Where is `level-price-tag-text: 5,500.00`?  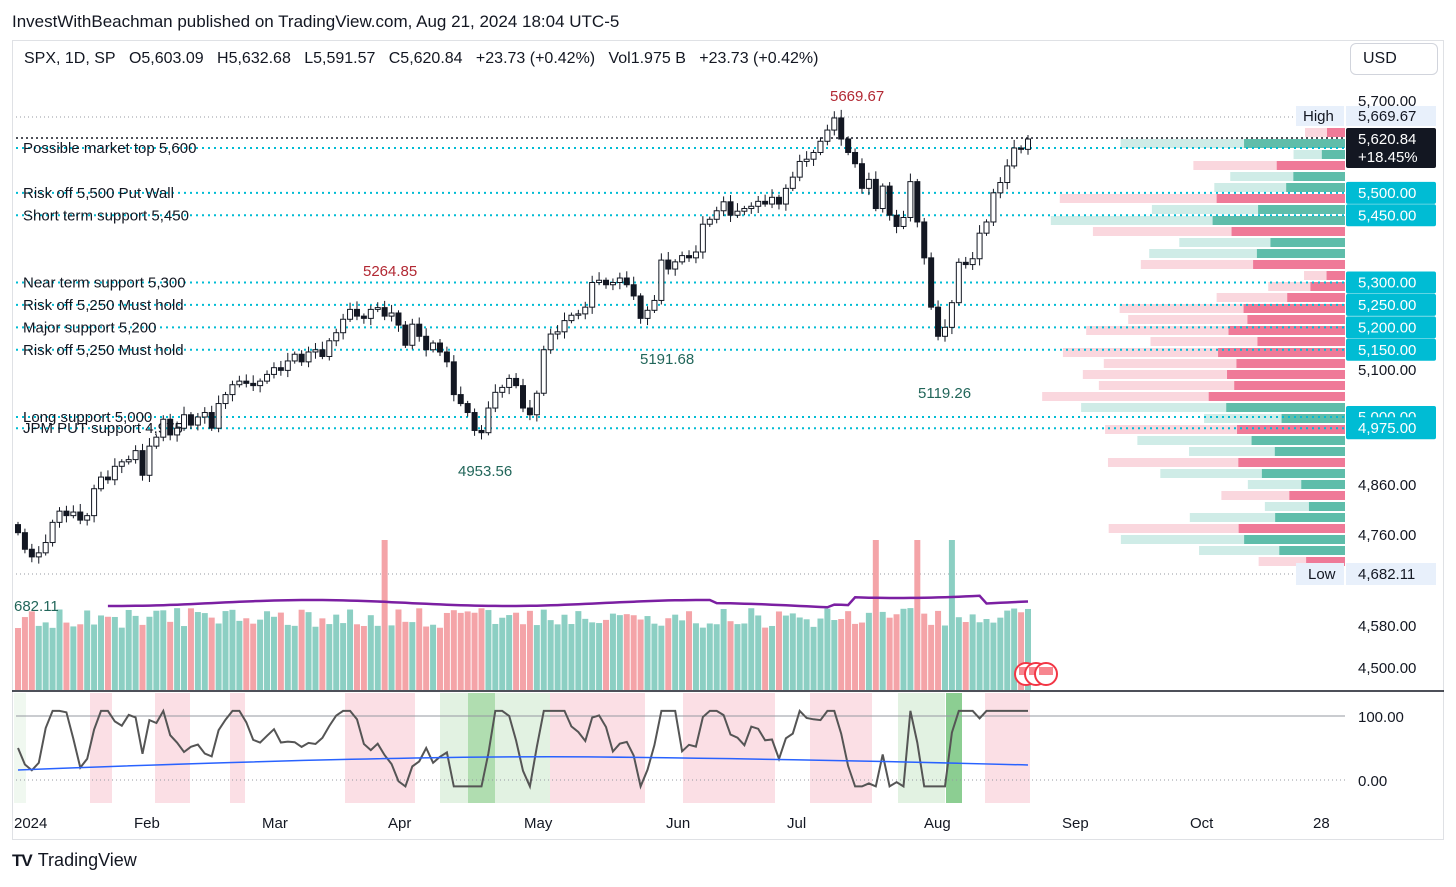
level-price-tag-text: 5,500.00 is located at coordinates (1387, 193).